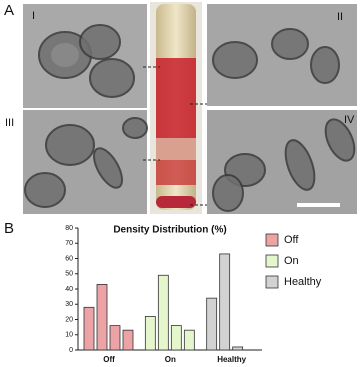 This screenshot has width=361, height=367. Describe the element at coordinates (71, 350) in the screenshot. I see `y-tick-label: 0` at that location.